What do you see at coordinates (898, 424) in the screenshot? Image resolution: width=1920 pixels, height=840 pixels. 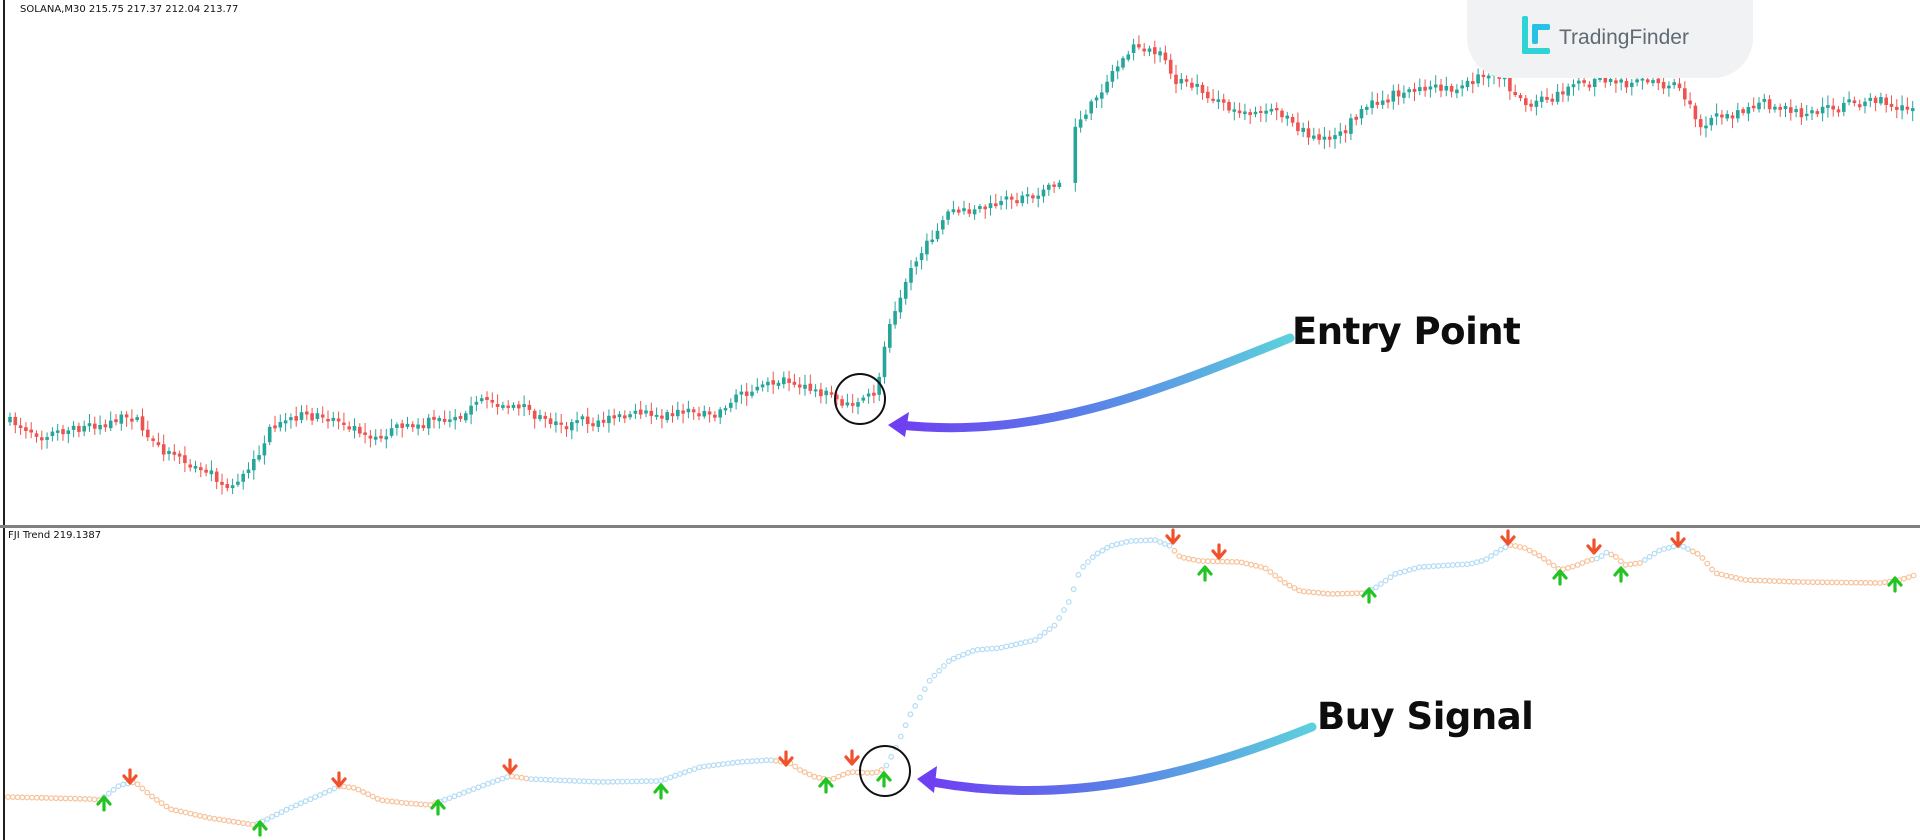 I see `entry-arrowhead` at bounding box center [898, 424].